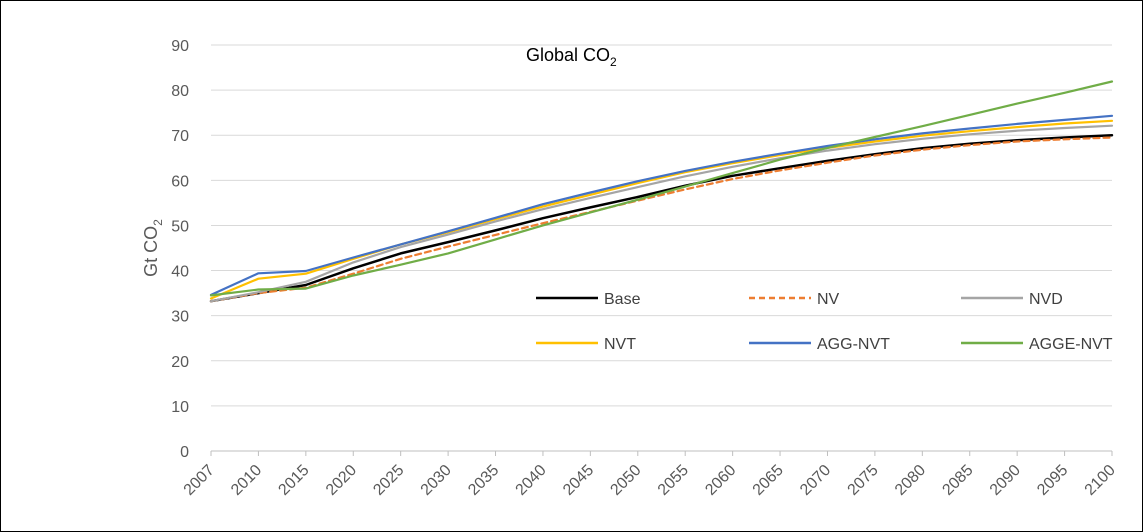  What do you see at coordinates (673, 480) in the screenshot?
I see `x-tick-label: 2055` at bounding box center [673, 480].